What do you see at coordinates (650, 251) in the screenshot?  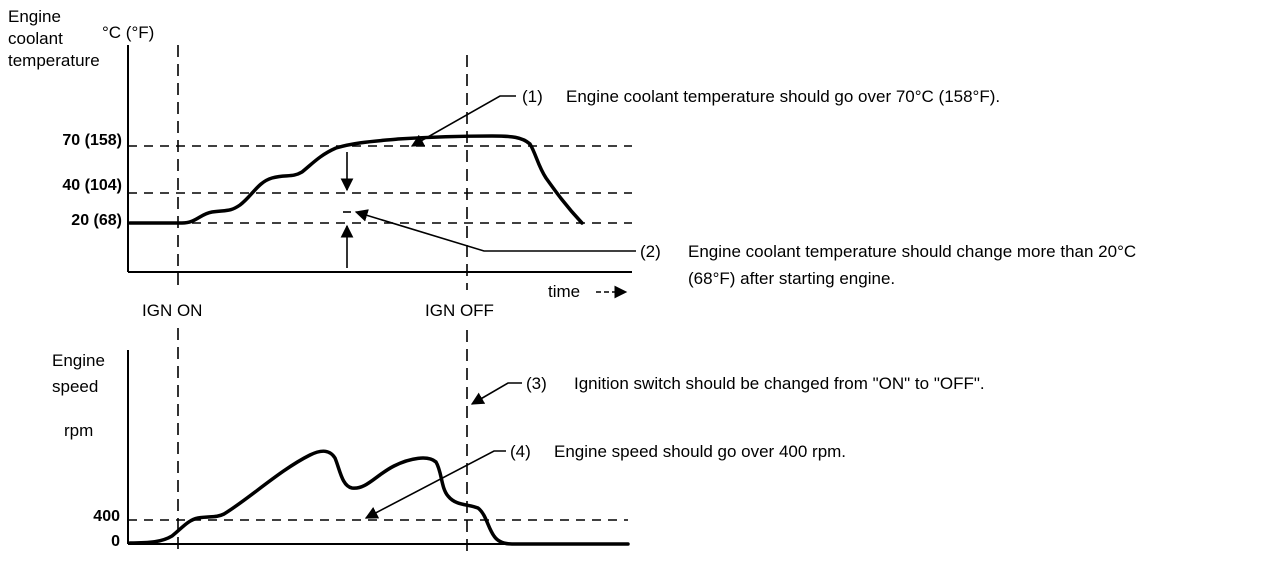 I see `note-2-number: (2)` at bounding box center [650, 251].